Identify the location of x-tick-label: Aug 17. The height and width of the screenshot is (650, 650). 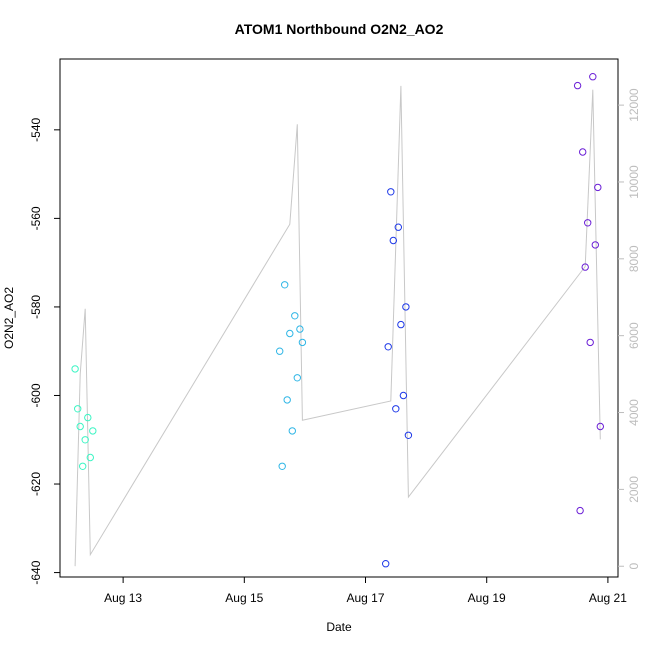
(365, 598).